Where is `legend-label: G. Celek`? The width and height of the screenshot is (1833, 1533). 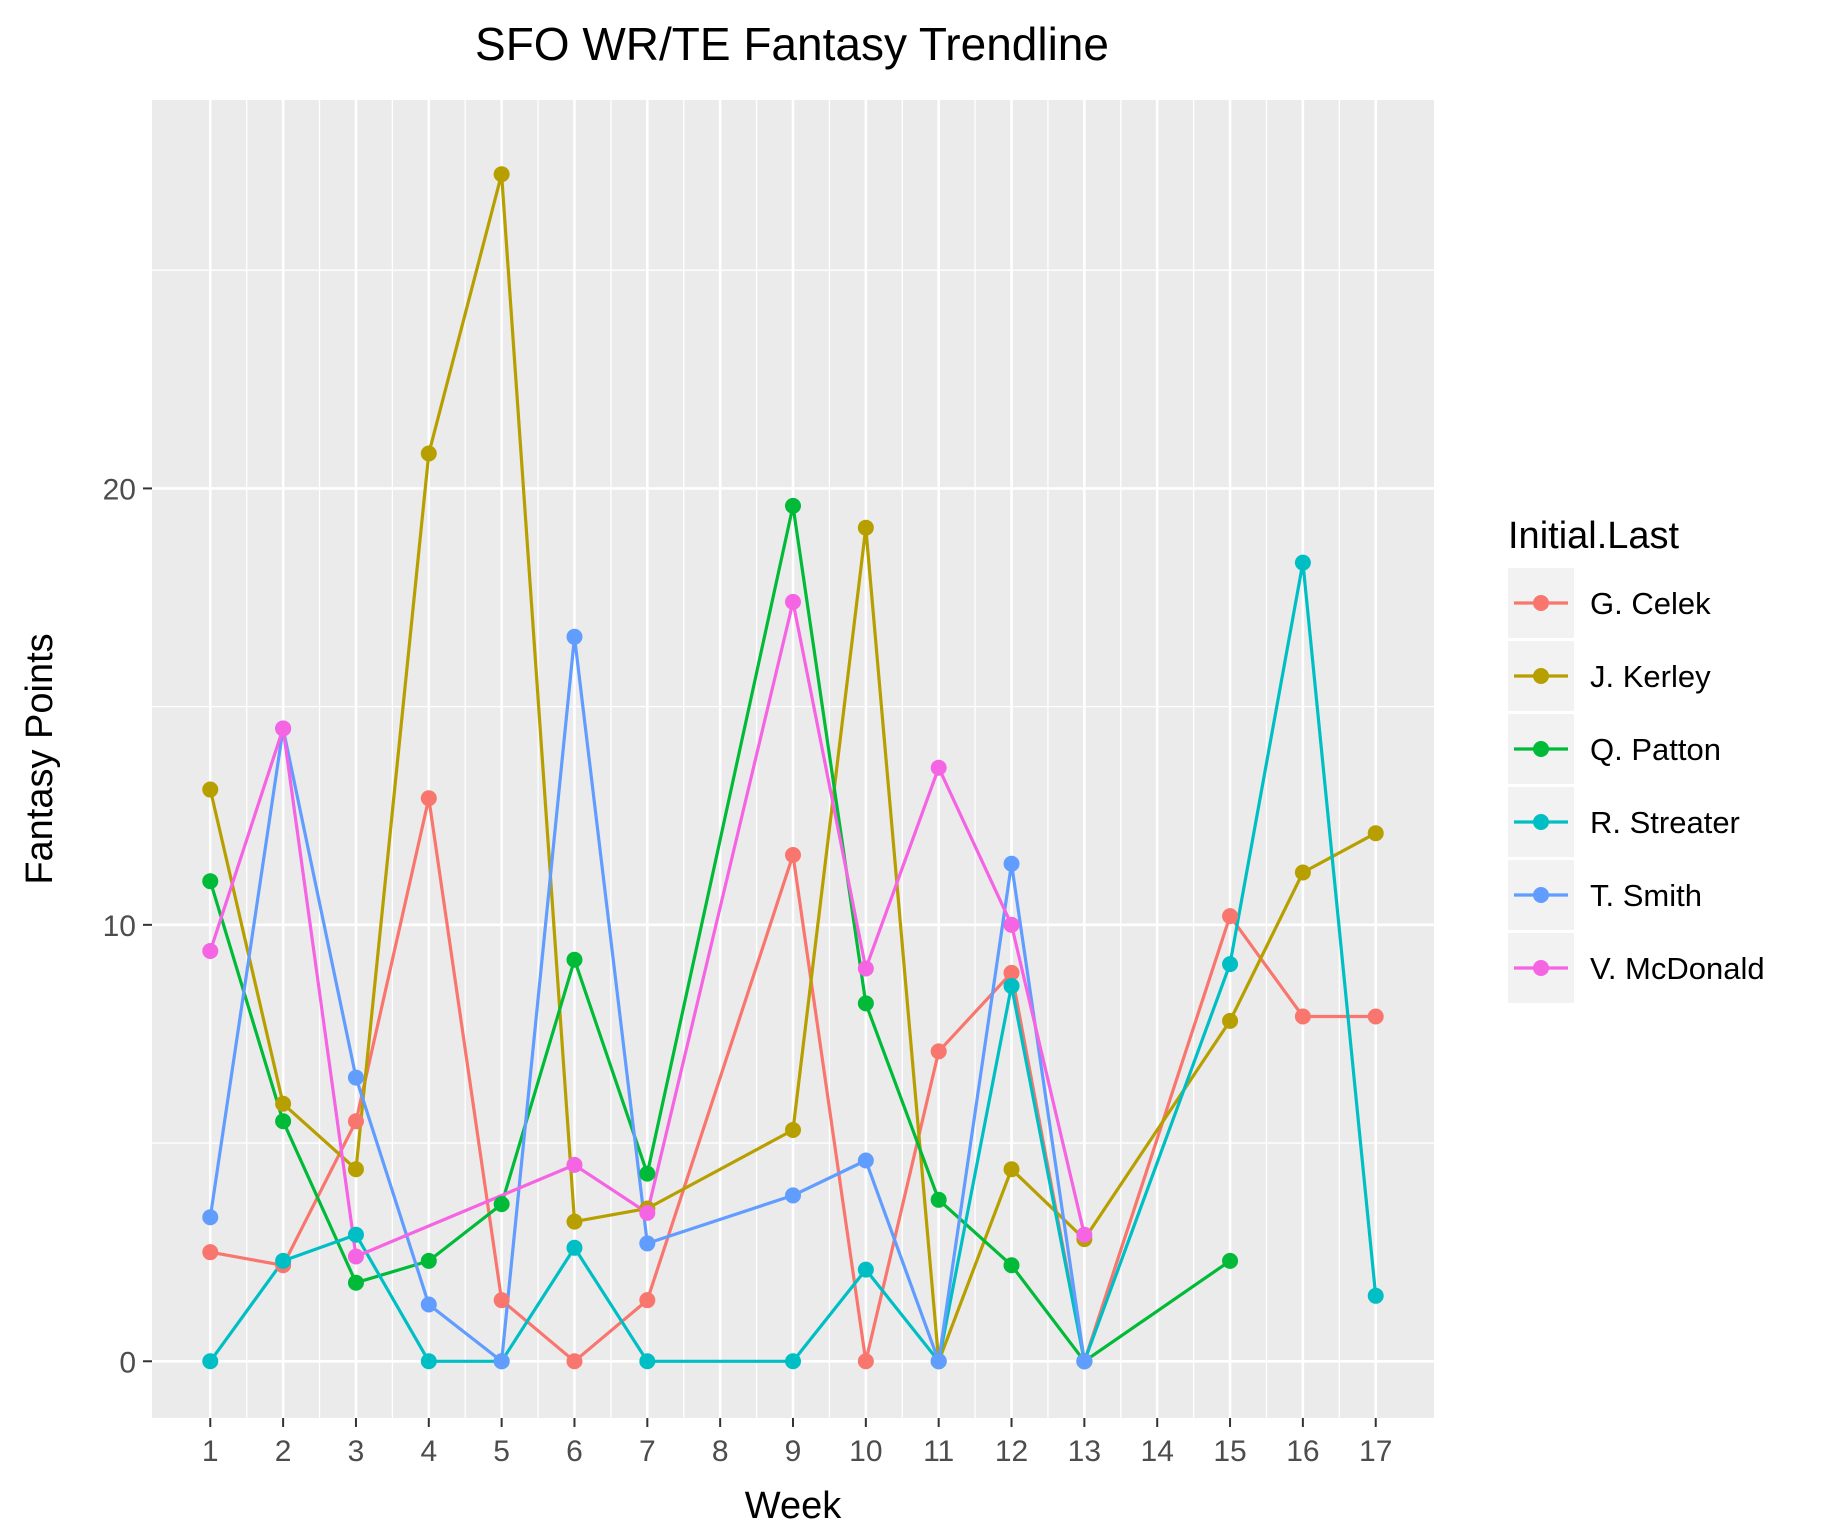 legend-label: G. Celek is located at coordinates (1650, 603).